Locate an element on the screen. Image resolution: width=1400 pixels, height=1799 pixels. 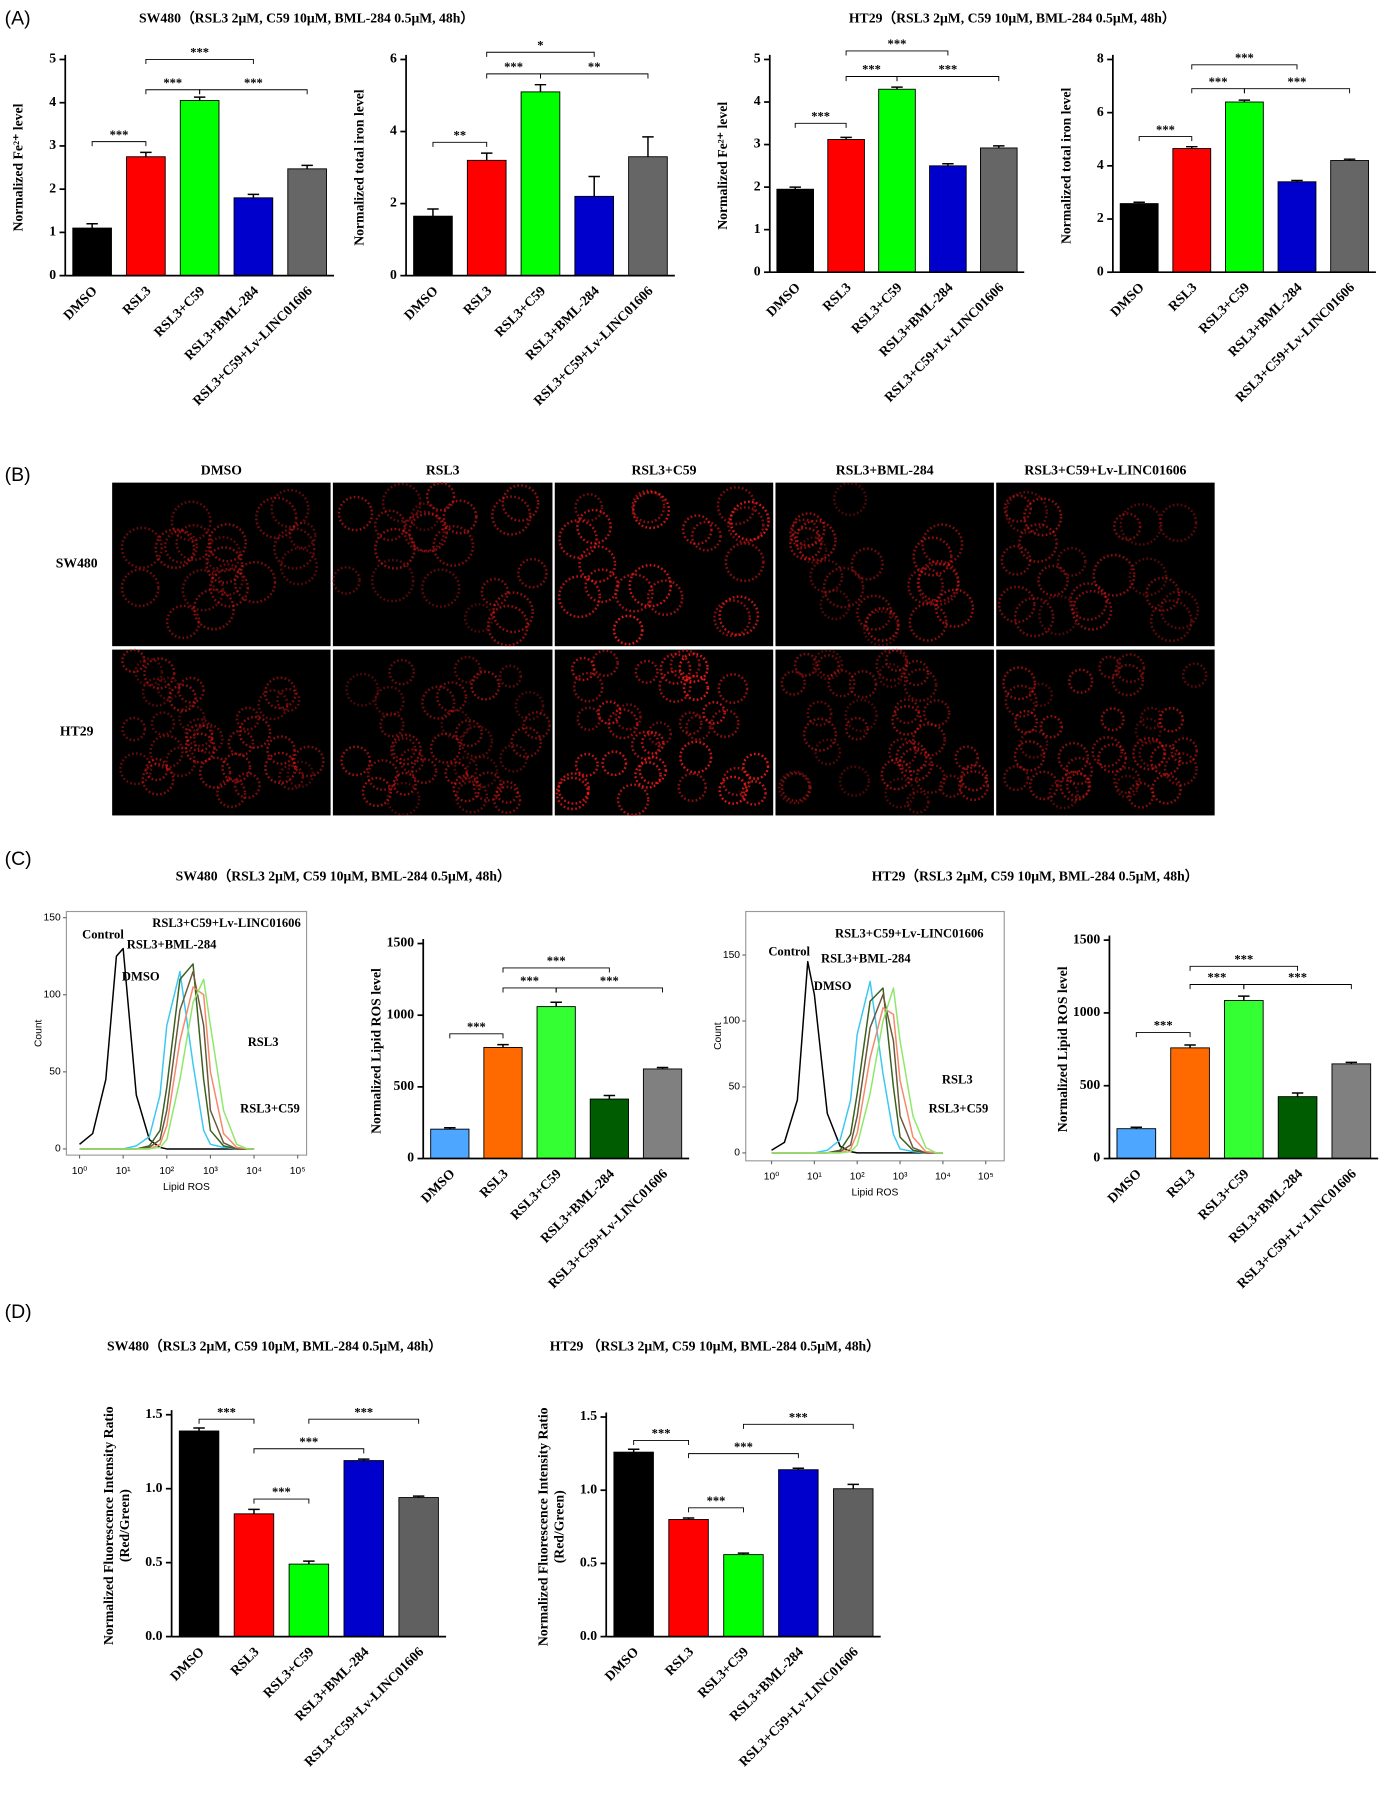
y-tick-label: 1.0 is located at coordinates (153, 1487).